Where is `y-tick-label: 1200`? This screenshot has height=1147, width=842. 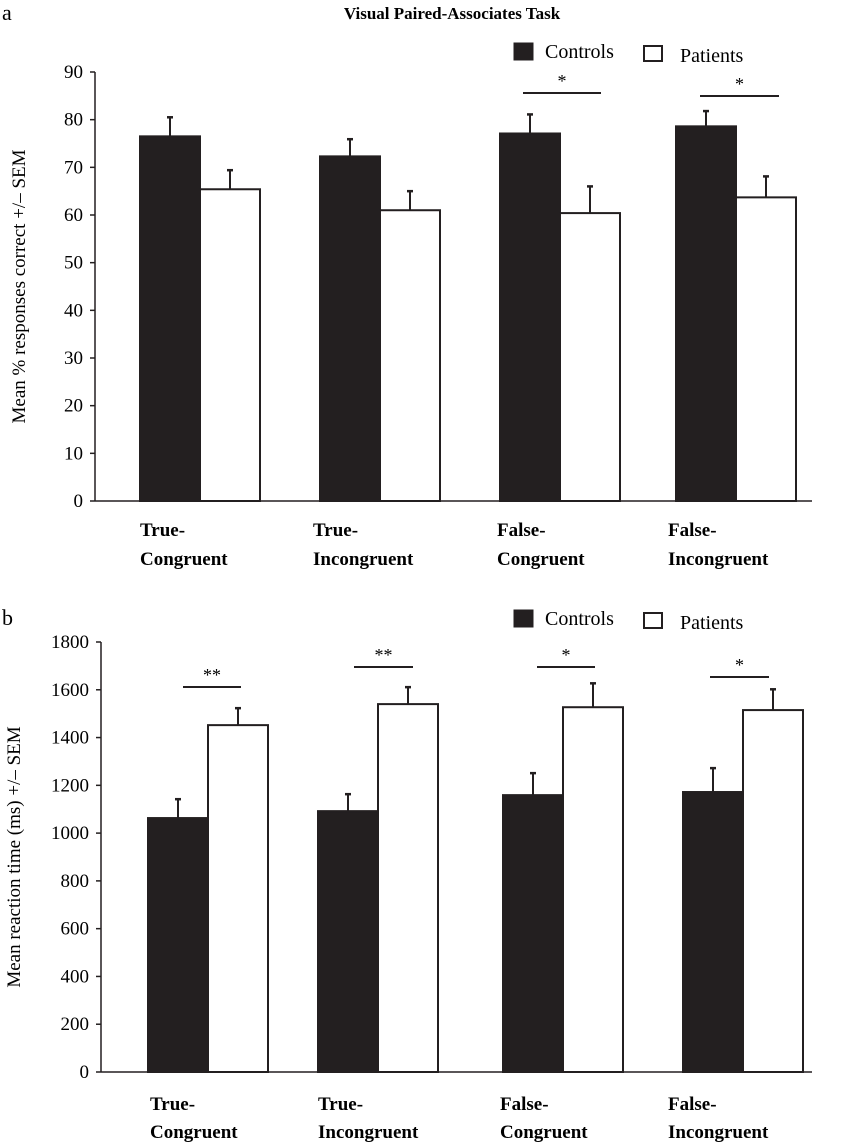 y-tick-label: 1200 is located at coordinates (70, 785).